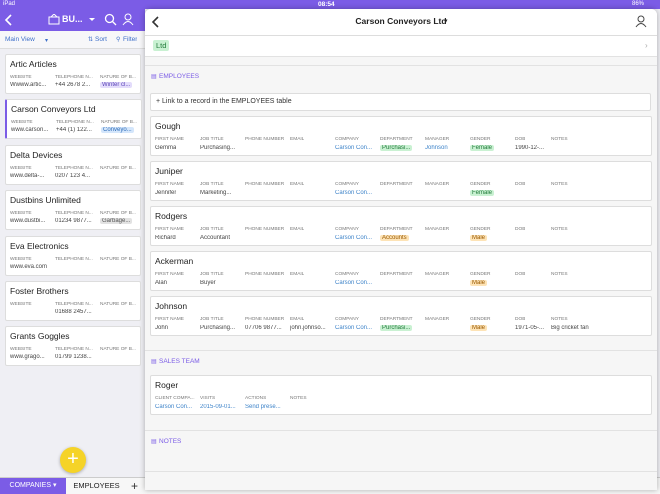  I want to click on add-tab-button: +, so click(135, 486).